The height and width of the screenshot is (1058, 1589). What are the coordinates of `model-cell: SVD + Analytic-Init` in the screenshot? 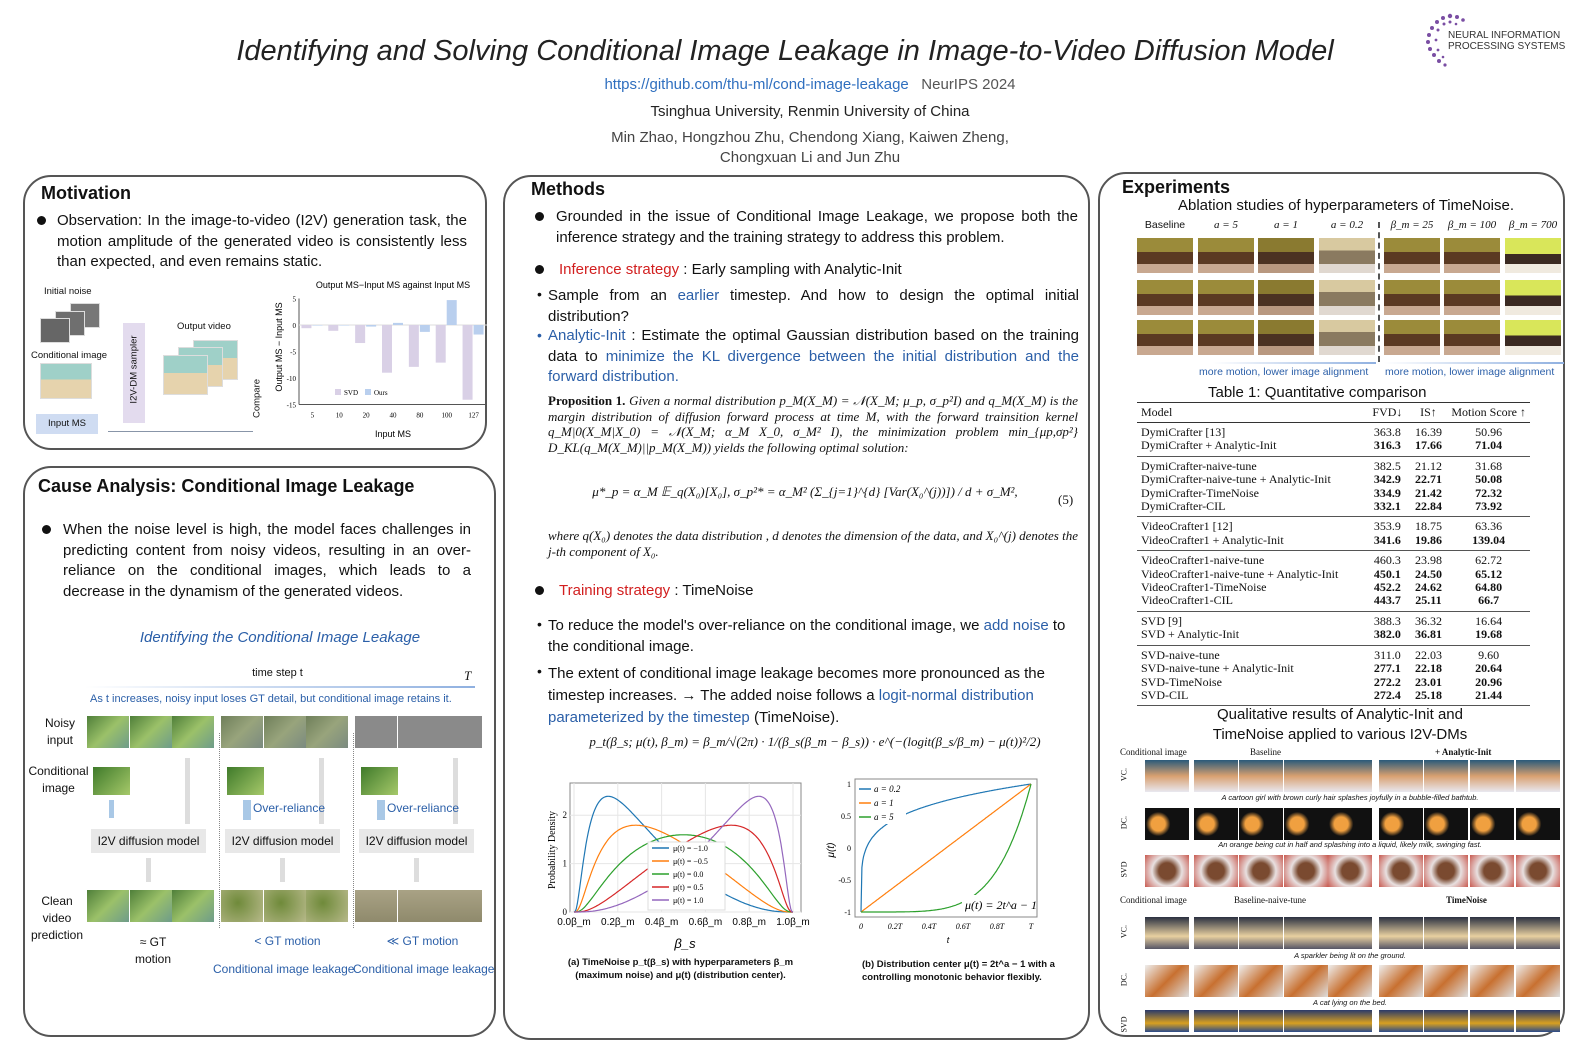 It's located at (1190, 634).